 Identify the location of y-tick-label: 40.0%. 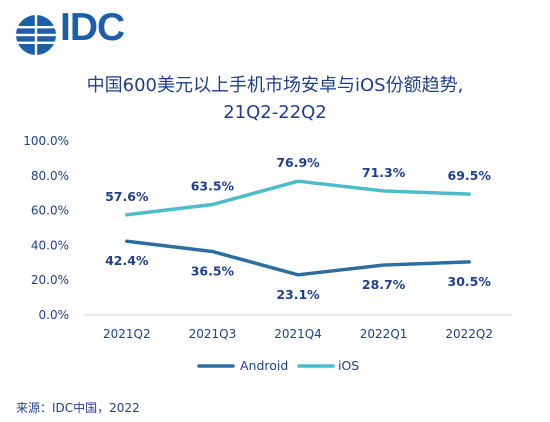
(50, 245).